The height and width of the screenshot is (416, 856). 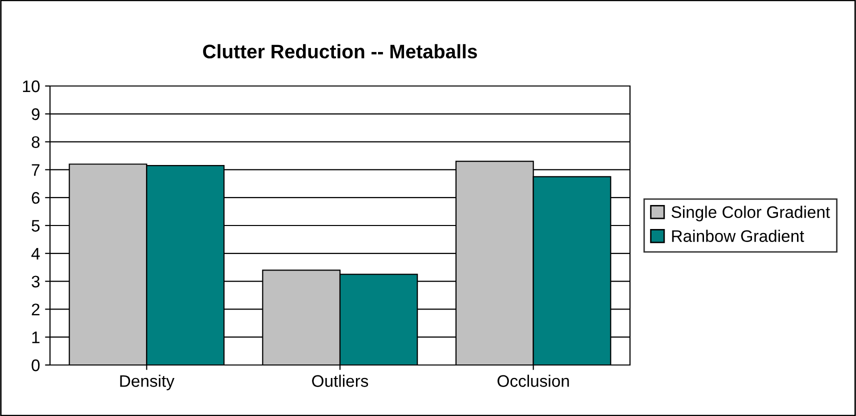 I want to click on x-tick-label: Occlusion, so click(x=533, y=380).